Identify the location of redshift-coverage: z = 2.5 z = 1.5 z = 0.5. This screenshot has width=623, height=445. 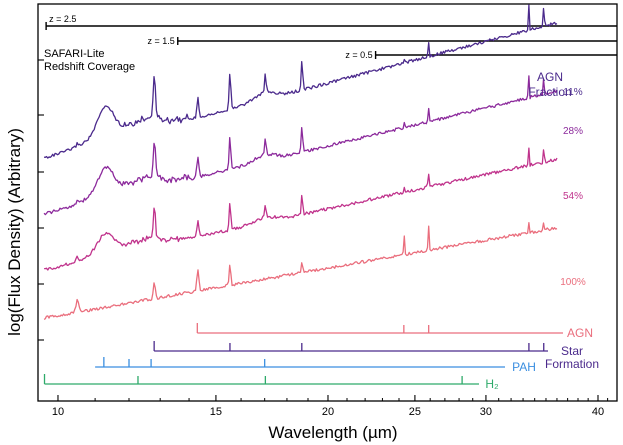
(331, 37).